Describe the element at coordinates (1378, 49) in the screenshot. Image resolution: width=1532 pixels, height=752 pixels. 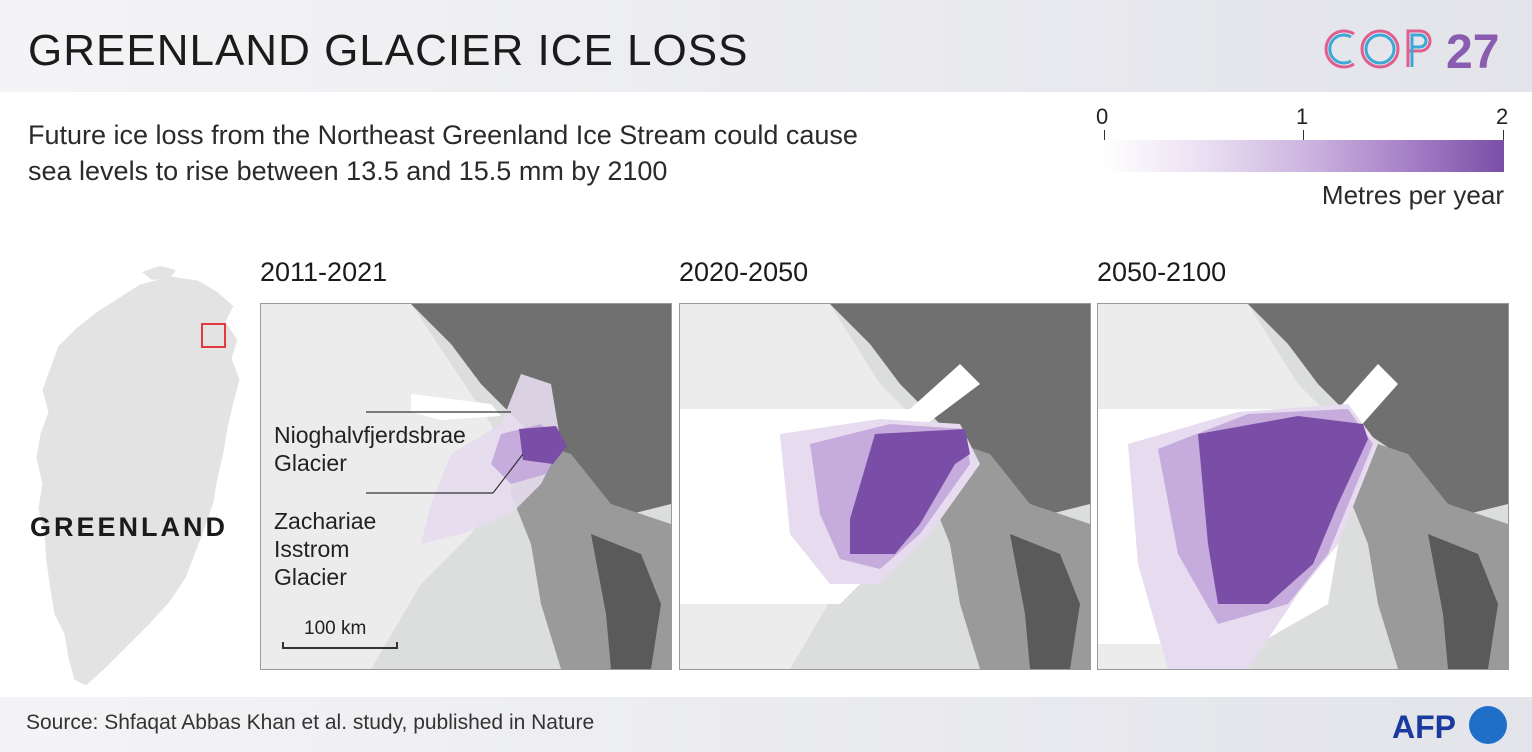
I see `cop-wordmark` at that location.